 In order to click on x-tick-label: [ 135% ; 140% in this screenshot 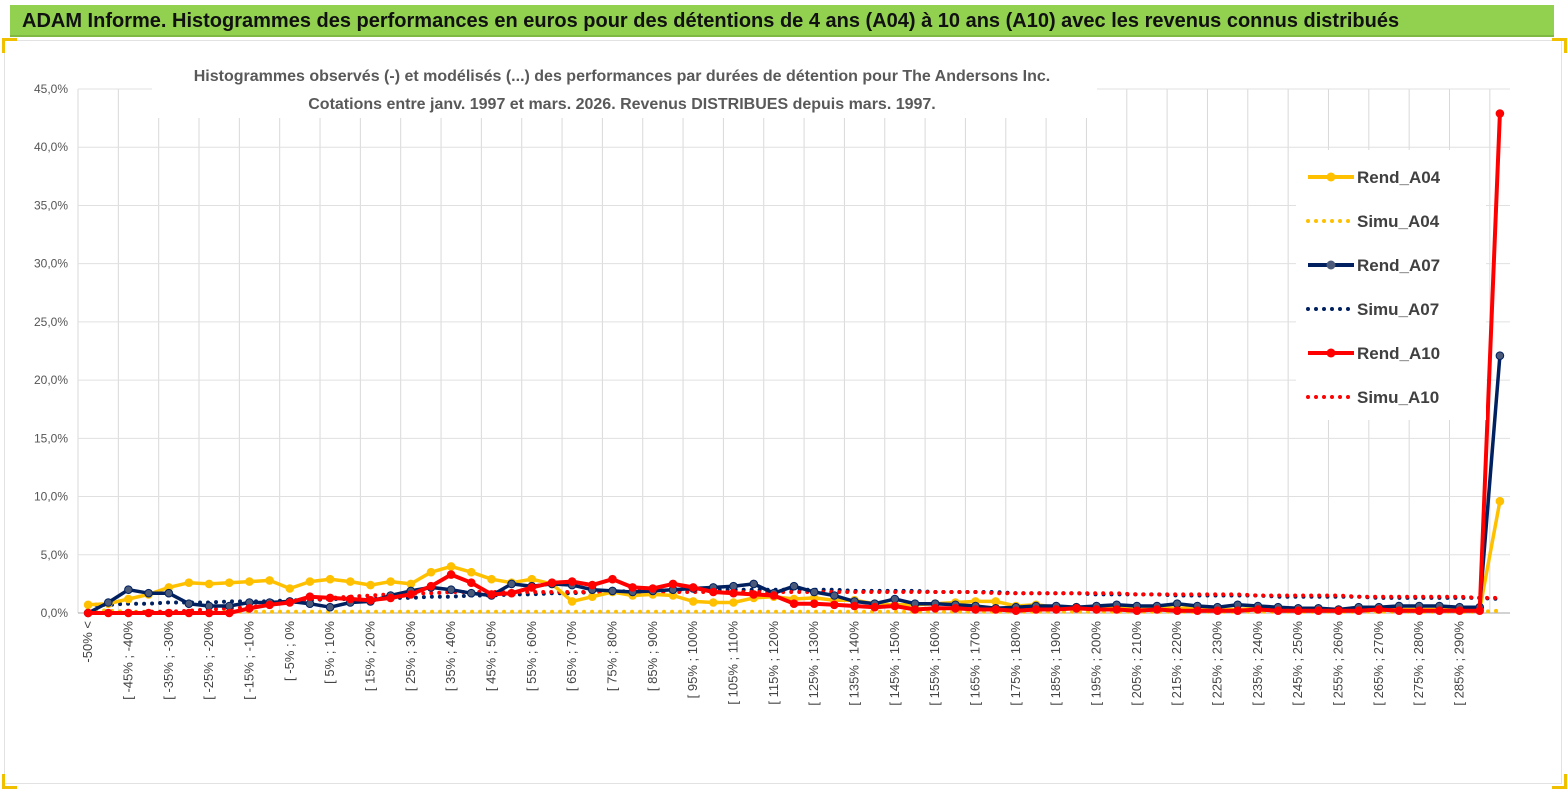, I will do `click(854, 663)`.